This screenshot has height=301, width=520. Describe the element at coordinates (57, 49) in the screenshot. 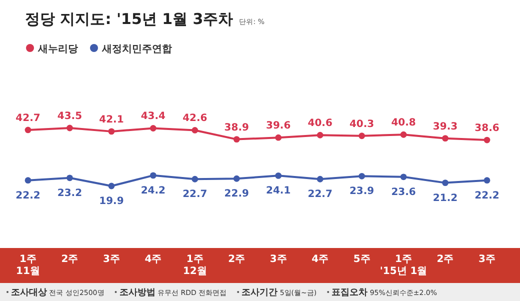

I see `legend-label: 새누리당` at that location.